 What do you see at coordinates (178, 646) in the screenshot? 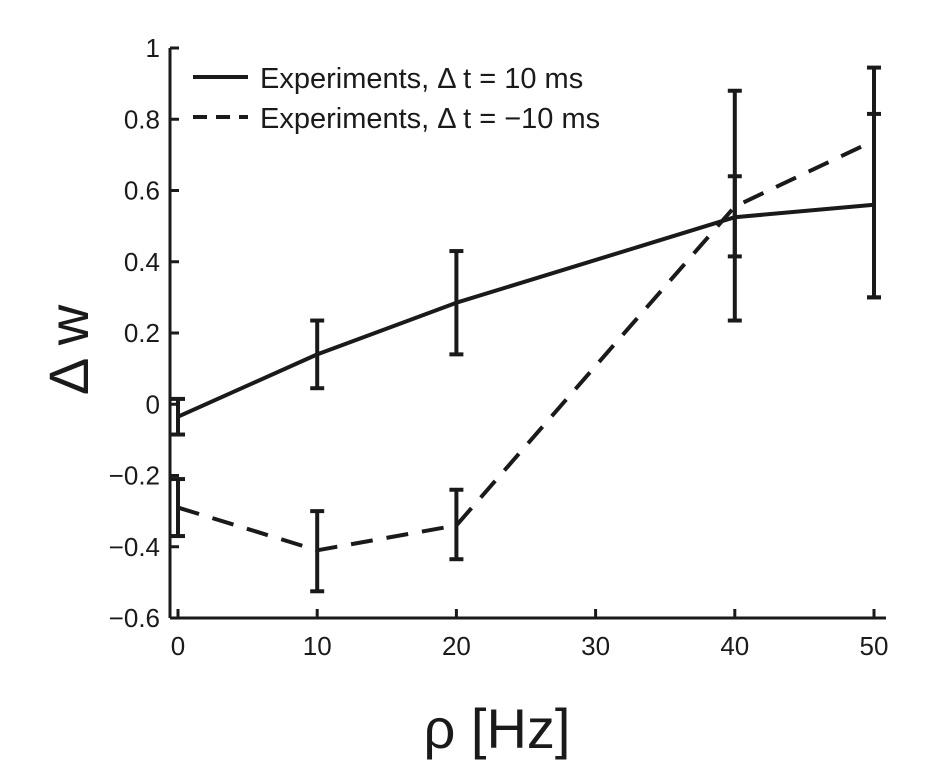
I see `x-tick-label: 0` at bounding box center [178, 646].